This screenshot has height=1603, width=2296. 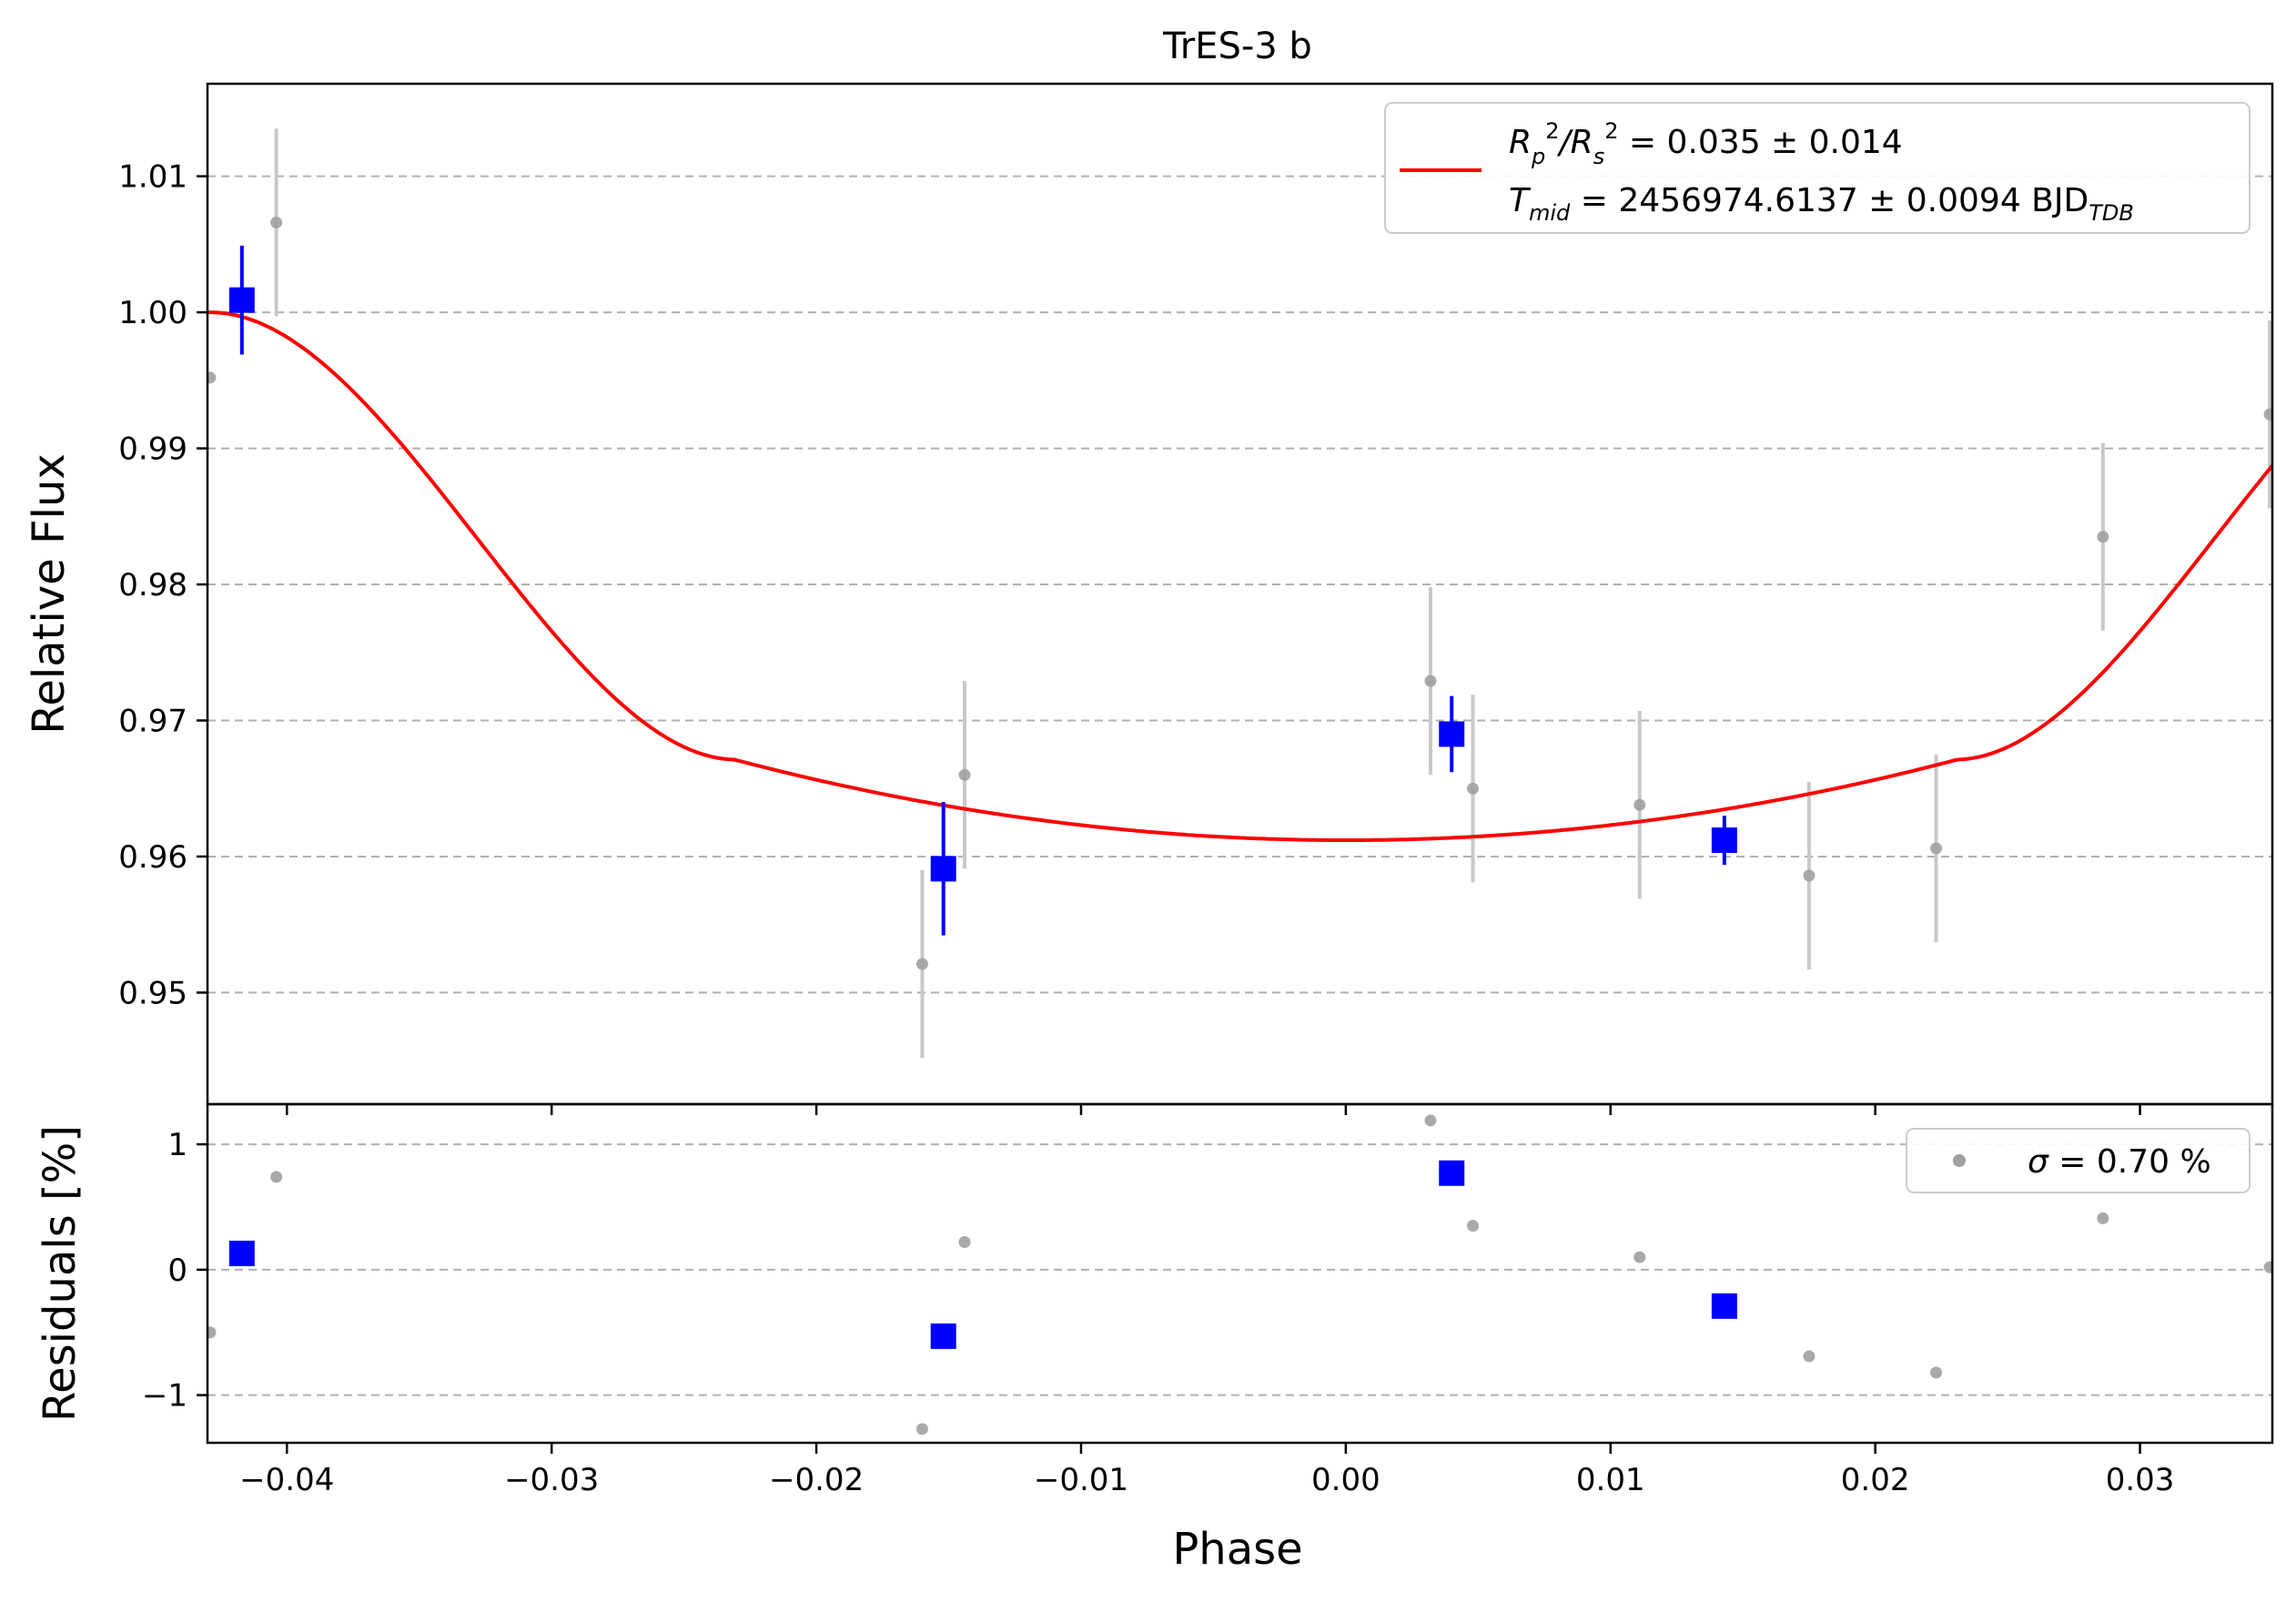 I want to click on flux-y-tick-label: 0.96, so click(x=153, y=857).